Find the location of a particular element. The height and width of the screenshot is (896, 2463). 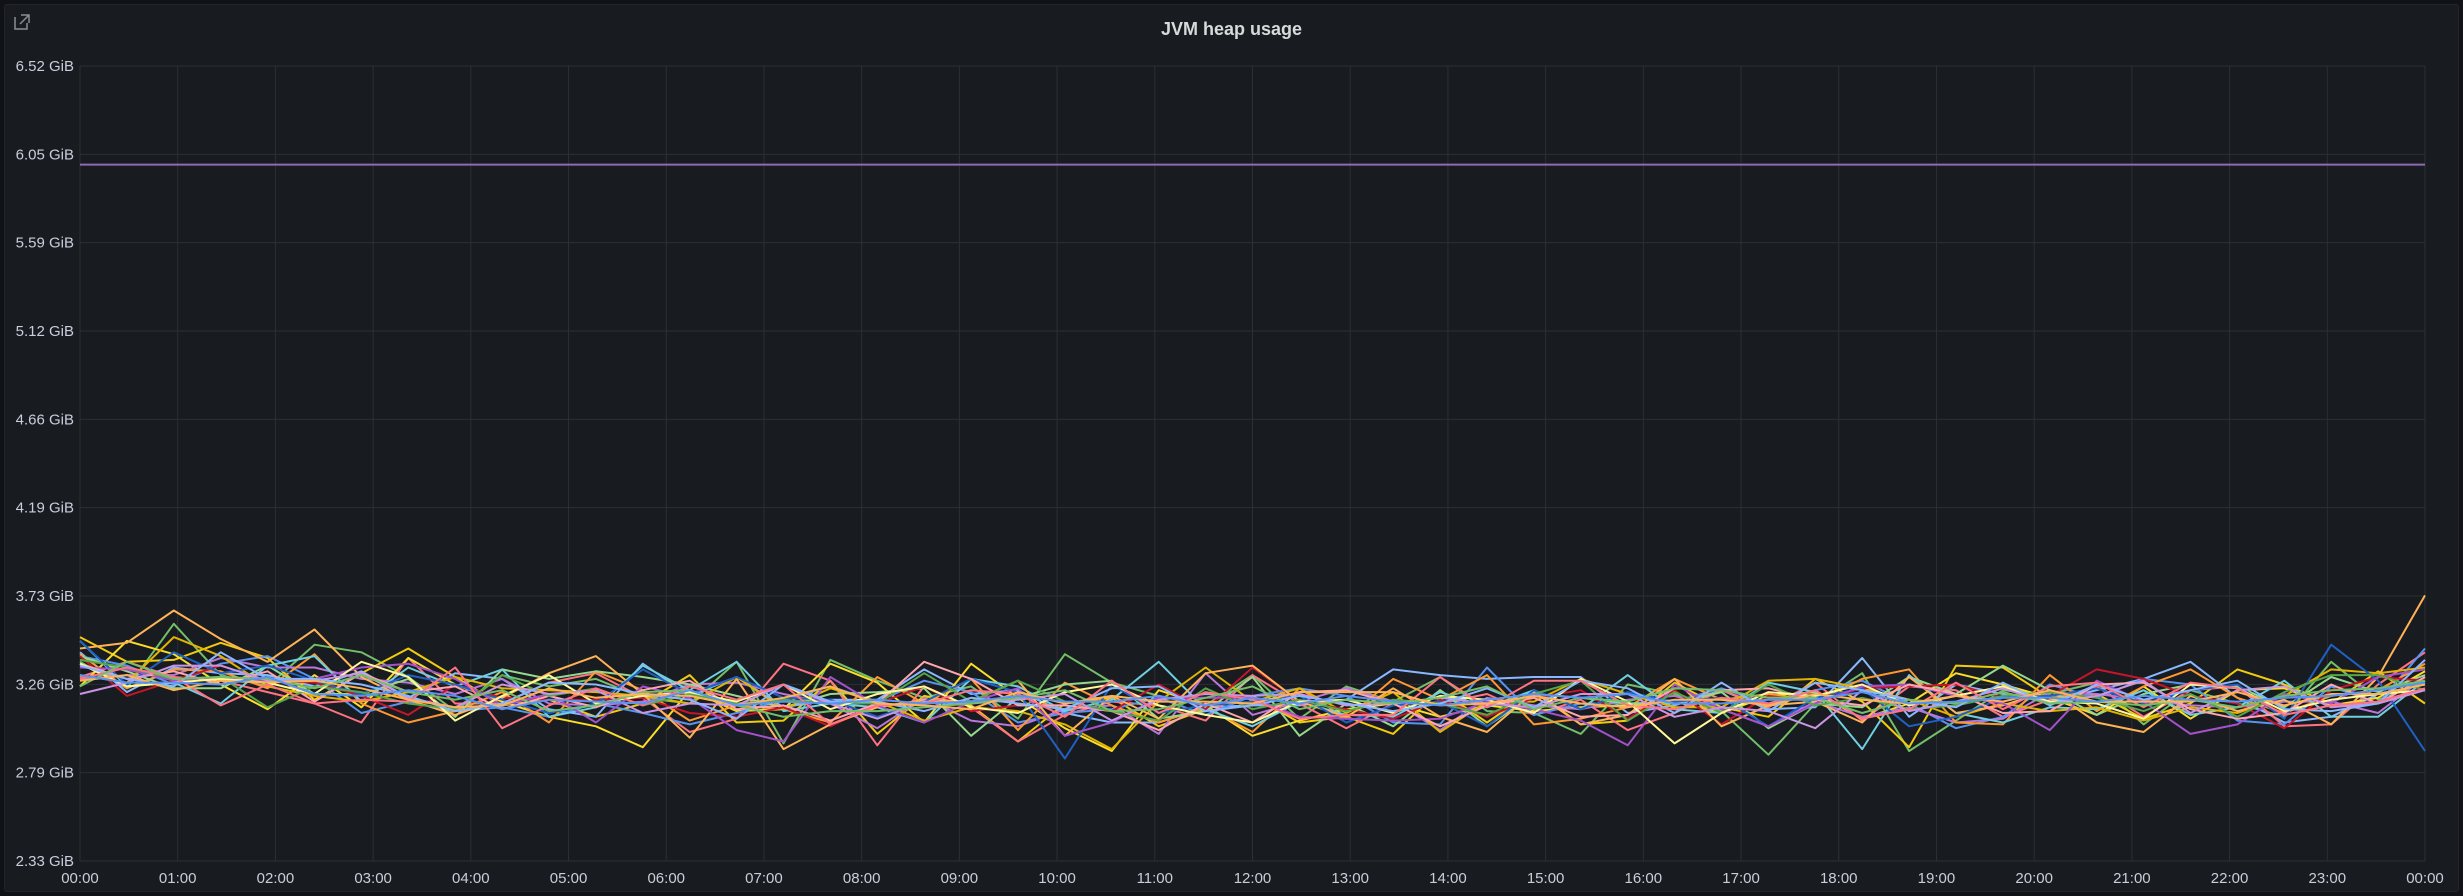

y-tick-label: 2.33 GiB is located at coordinates (45, 861).